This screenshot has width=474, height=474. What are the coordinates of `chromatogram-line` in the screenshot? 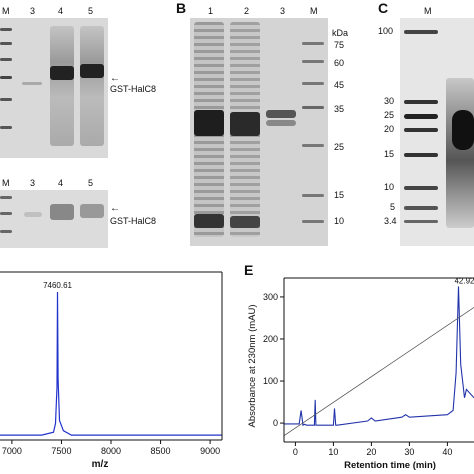 It's located at (379, 356).